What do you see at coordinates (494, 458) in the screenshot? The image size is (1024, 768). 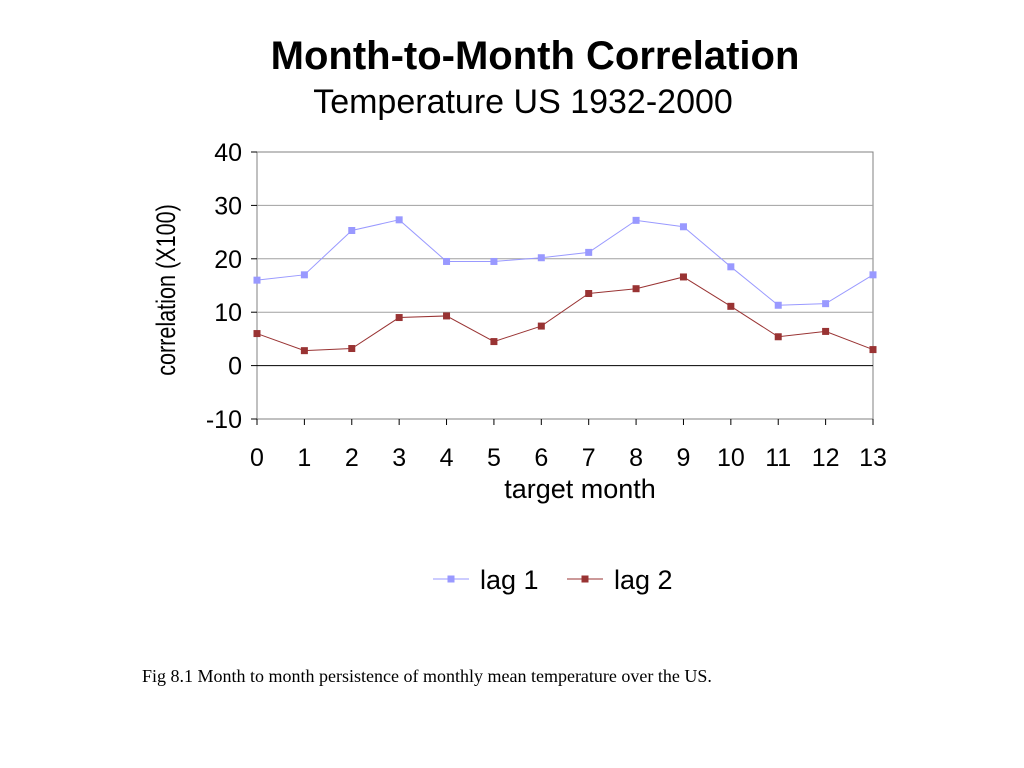 I see `x-tick-label: 5` at bounding box center [494, 458].